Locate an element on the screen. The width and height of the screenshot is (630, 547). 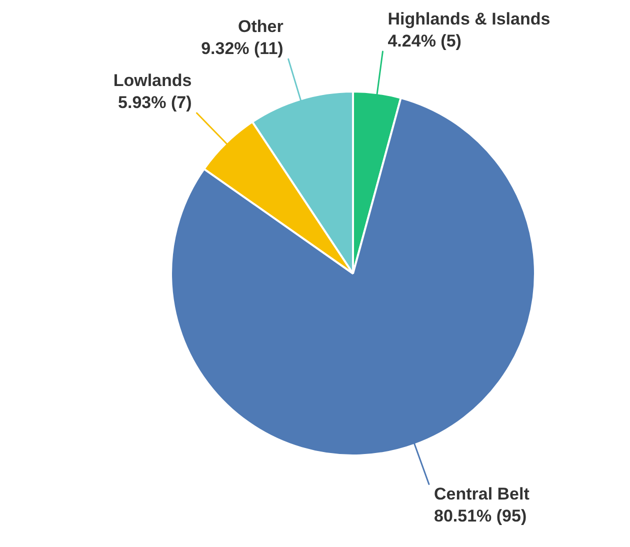
data-label: 9.32% (11) is located at coordinates (242, 48).